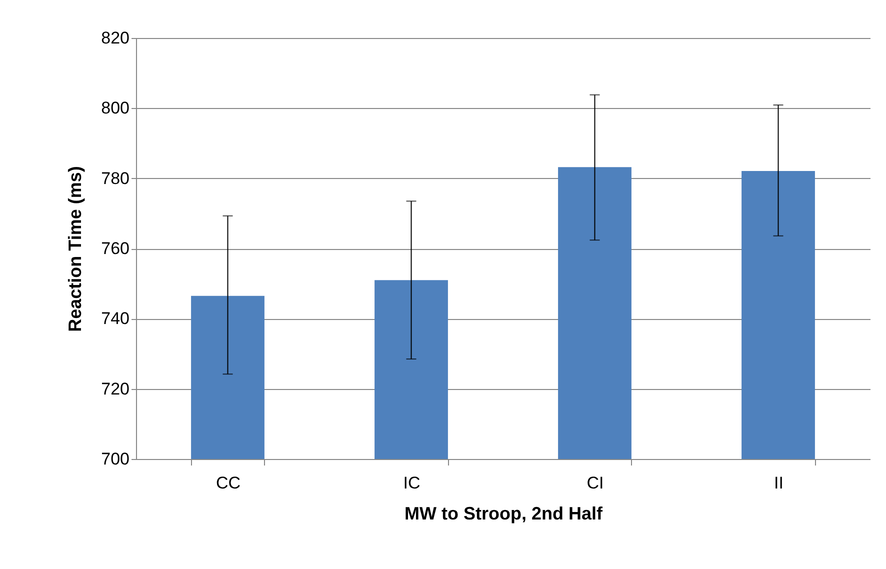  What do you see at coordinates (115, 388) in the screenshot?
I see `y-tick-label: 720` at bounding box center [115, 388].